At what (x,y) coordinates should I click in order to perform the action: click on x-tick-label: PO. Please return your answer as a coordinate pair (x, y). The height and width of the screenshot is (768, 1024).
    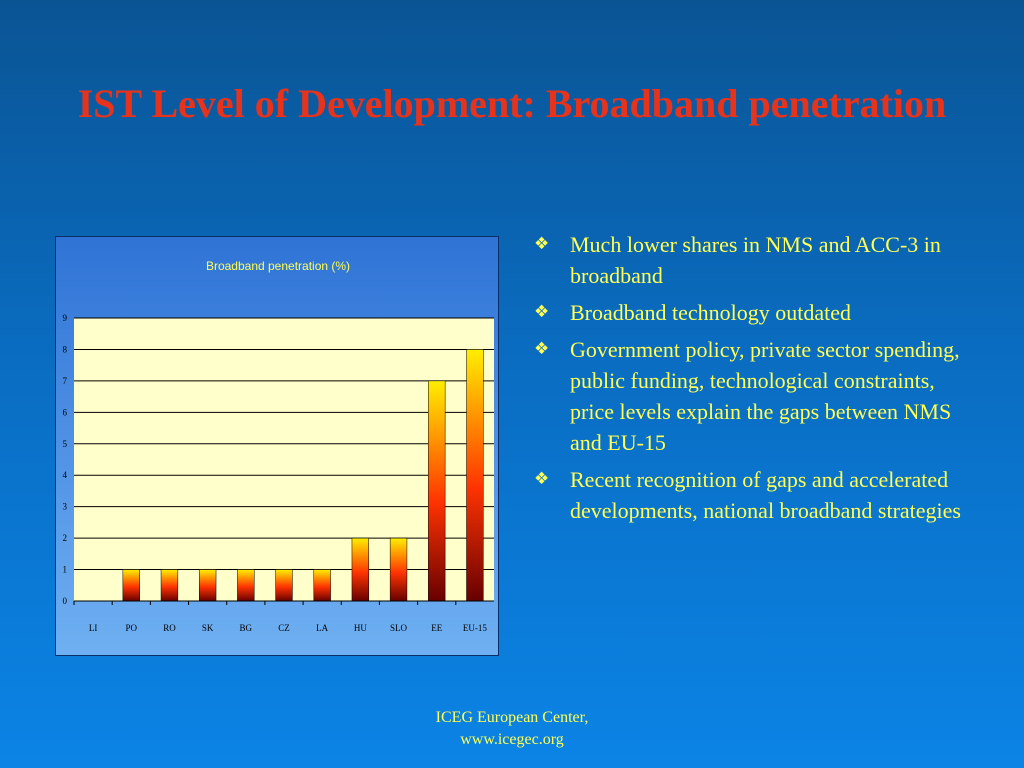
    Looking at the image, I should click on (132, 628).